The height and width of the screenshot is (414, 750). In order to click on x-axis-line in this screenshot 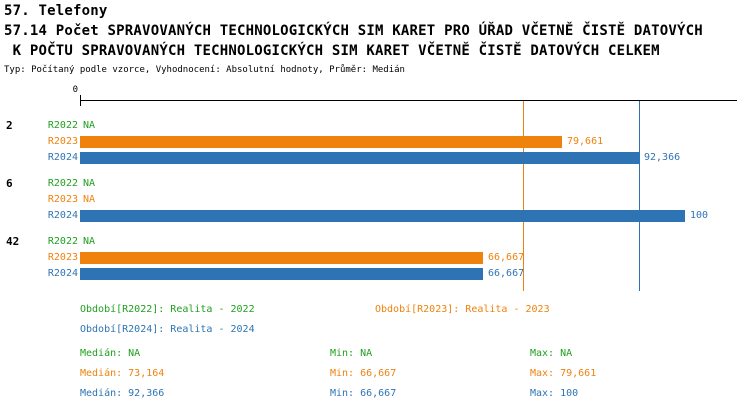, I will do `click(408, 100)`.